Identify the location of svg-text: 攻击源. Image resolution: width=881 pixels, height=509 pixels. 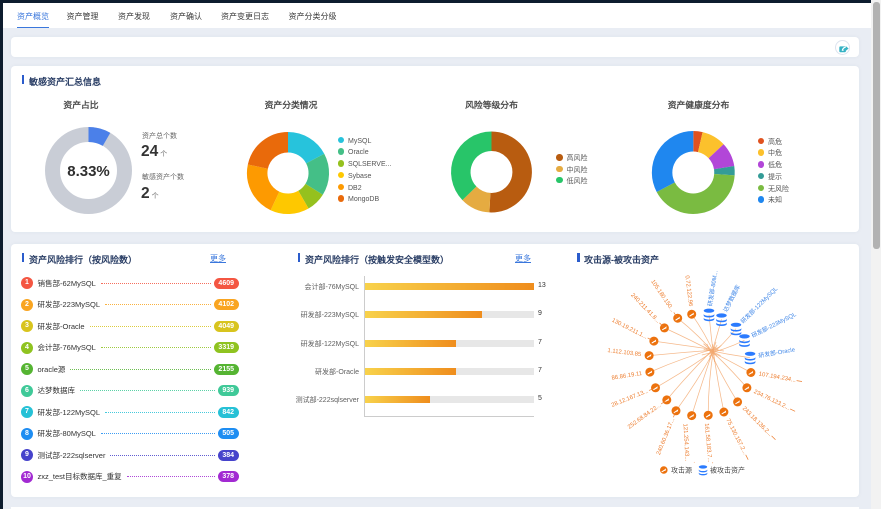
(681, 470).